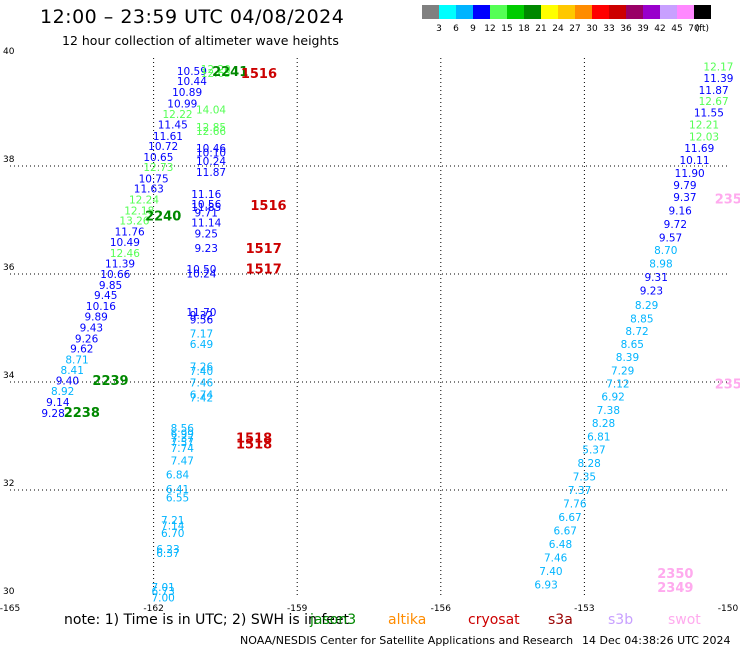  I want to click on colorbar-legend: 3 6 9 12 15 18 21 24 27 30 33 36 39 42 45 70(ft), so click(566, 19).